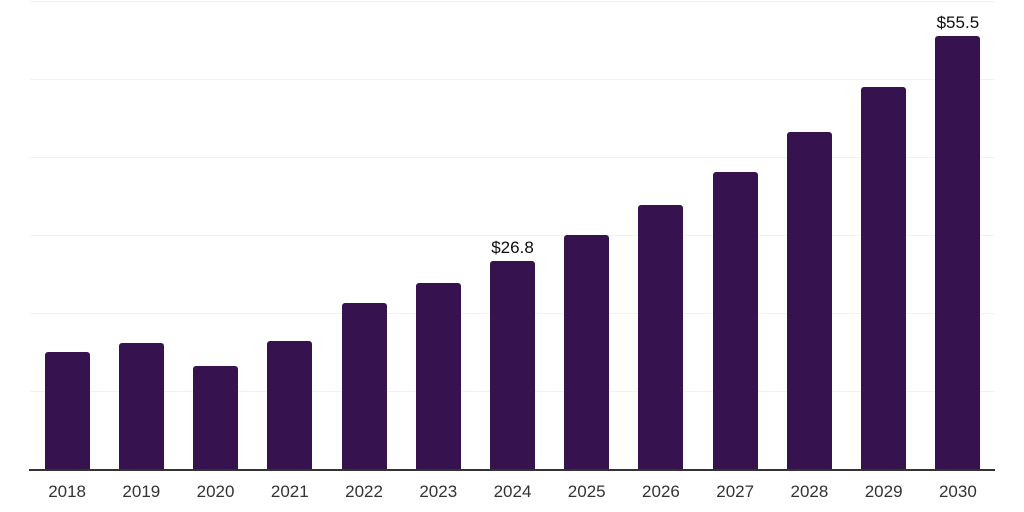 The height and width of the screenshot is (512, 1024). I want to click on x-tick-label-2026: 2026, so click(661, 491).